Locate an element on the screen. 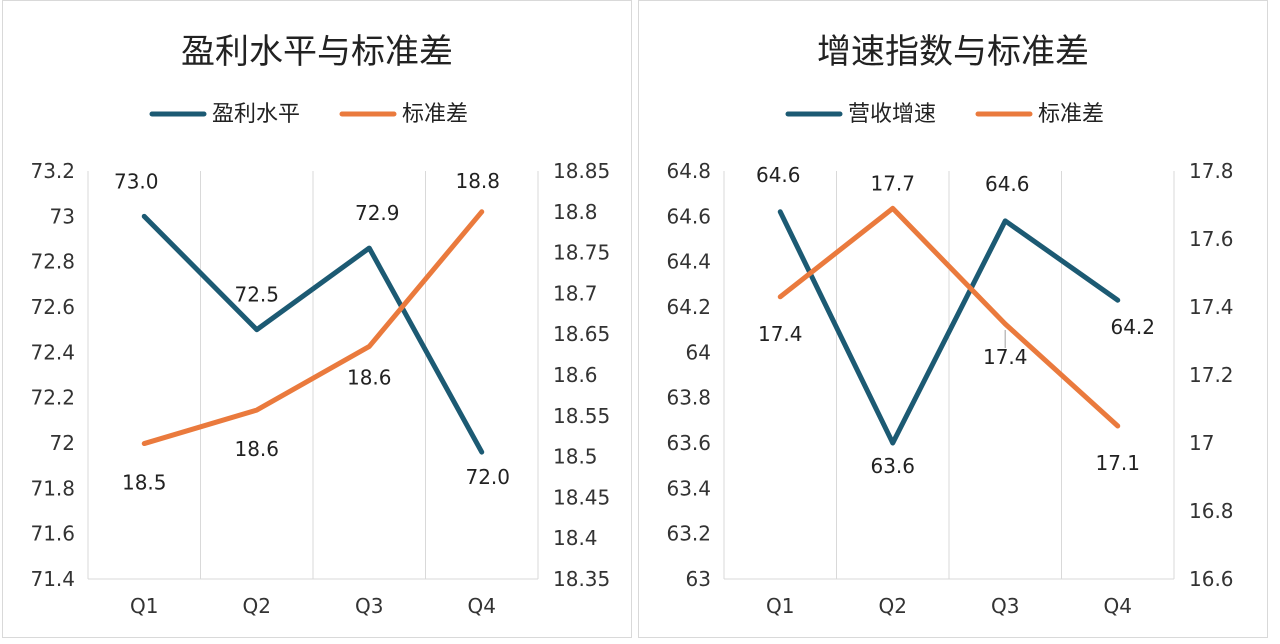 This screenshot has height=644, width=1280. y-left-tick-label: 63.2 is located at coordinates (688, 534).